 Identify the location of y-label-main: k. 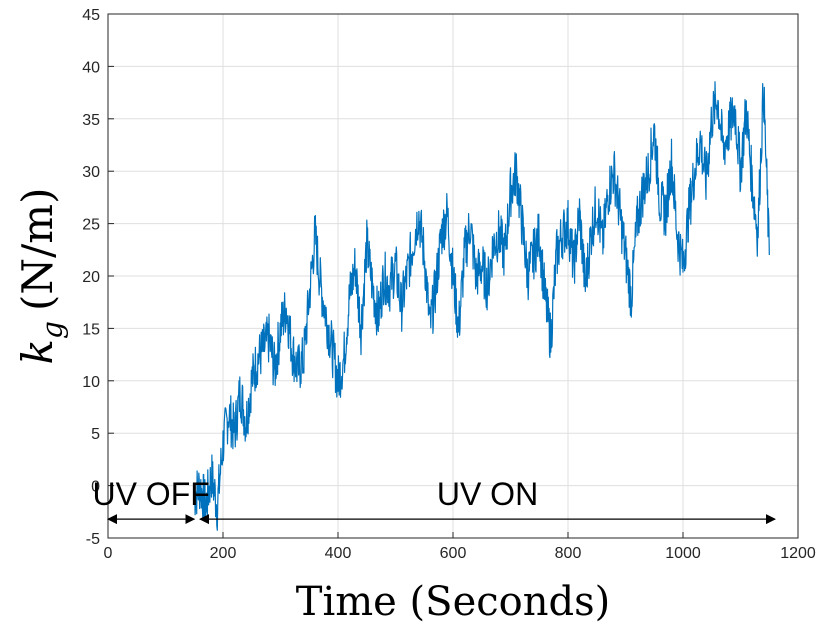
(37, 351).